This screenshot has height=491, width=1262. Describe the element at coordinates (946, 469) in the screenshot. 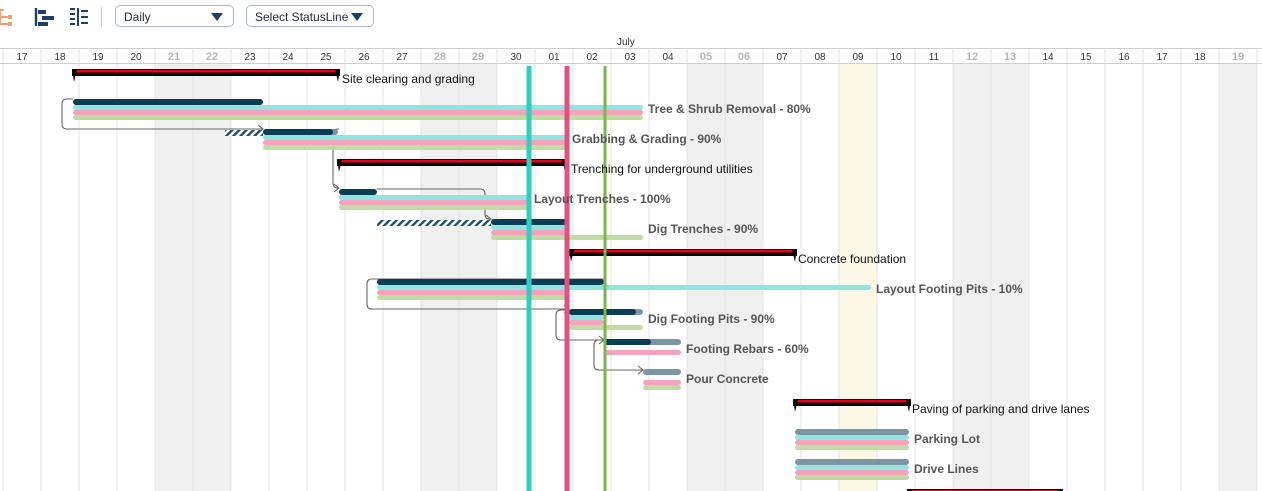

I see `task-label: Drive Lines` at that location.